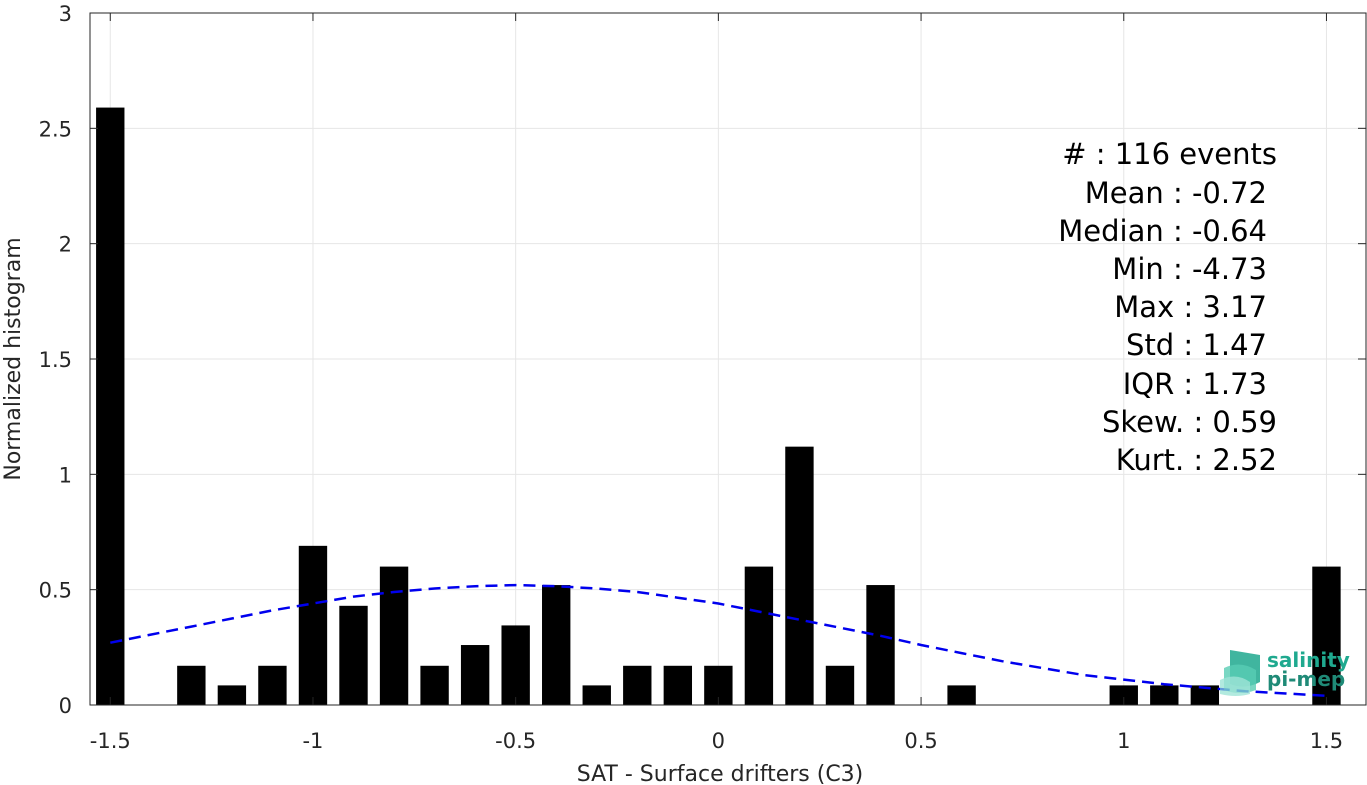 The width and height of the screenshot is (1367, 785). I want to click on y-axis-label: Normalized histogram, so click(13, 358).